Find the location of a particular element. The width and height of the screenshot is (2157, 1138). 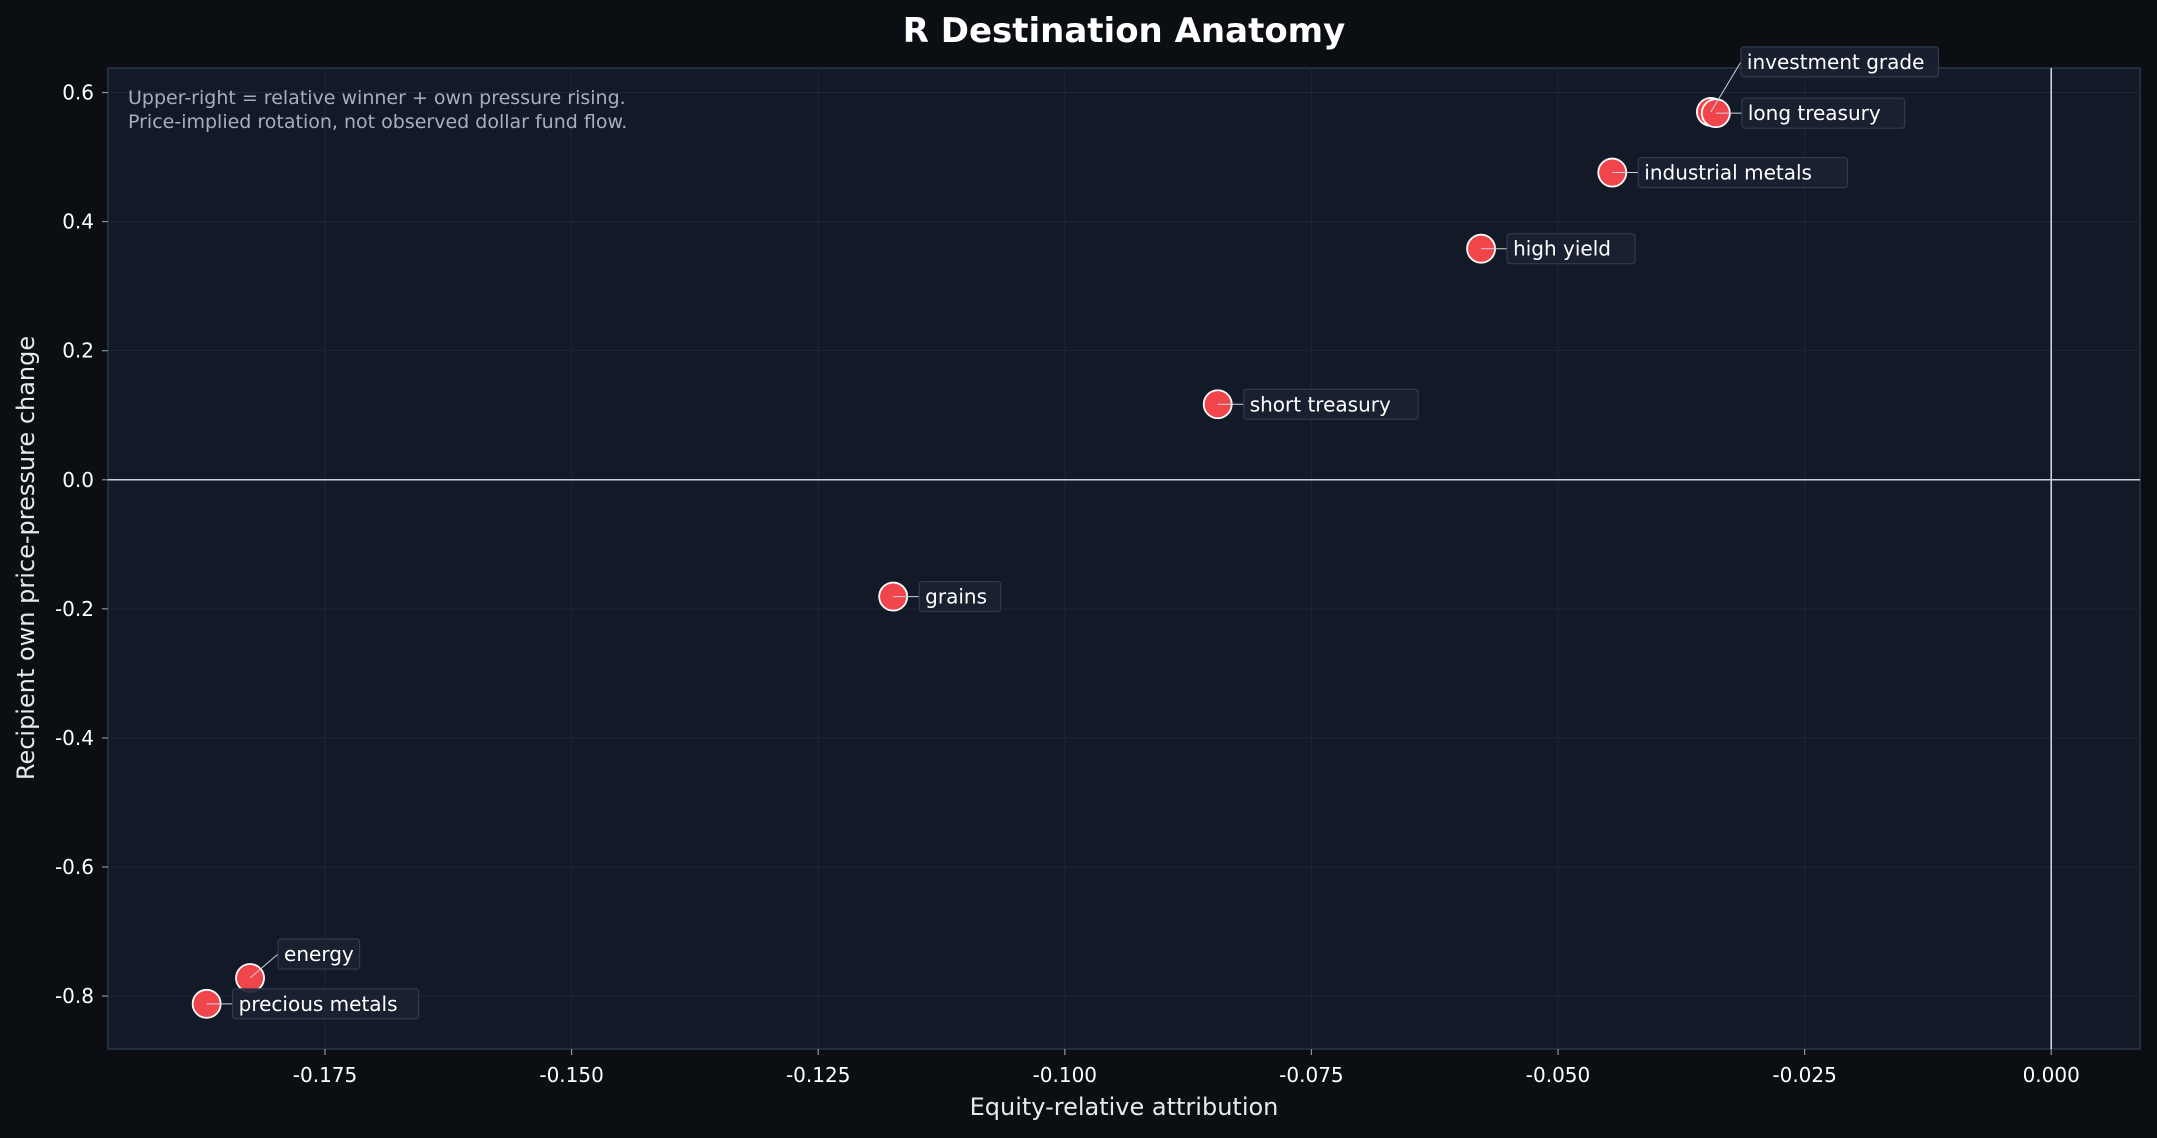

x-tick-label: -0.075 is located at coordinates (1311, 1075).